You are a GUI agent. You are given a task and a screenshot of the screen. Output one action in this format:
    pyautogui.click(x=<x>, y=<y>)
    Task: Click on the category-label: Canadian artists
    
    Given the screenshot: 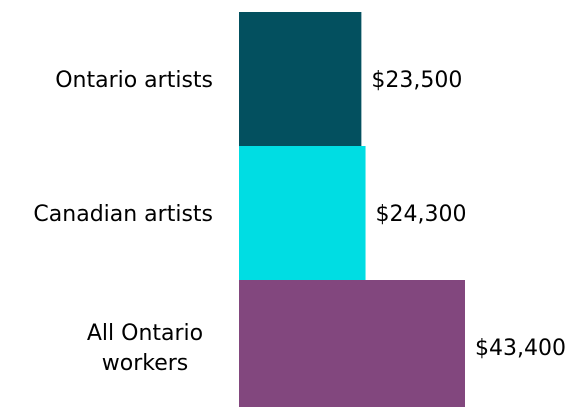 What is the action you would take?
    pyautogui.click(x=123, y=214)
    